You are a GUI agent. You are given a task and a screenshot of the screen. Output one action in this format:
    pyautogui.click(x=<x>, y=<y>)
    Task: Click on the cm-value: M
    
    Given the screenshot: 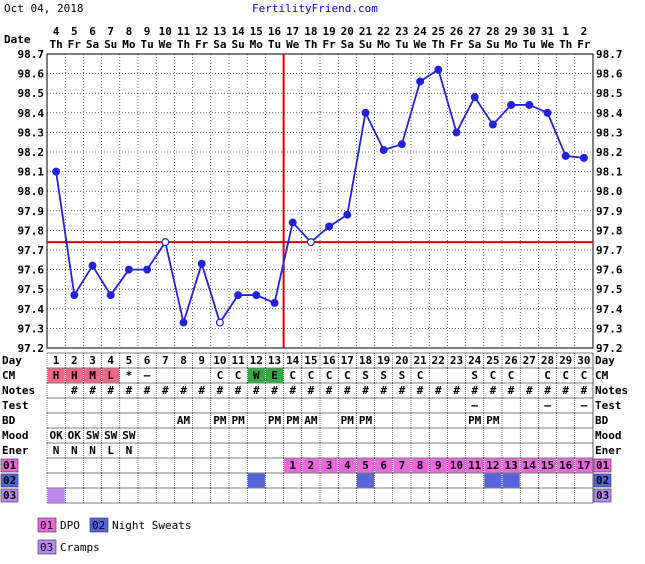 What is the action you would take?
    pyautogui.click(x=92, y=375)
    